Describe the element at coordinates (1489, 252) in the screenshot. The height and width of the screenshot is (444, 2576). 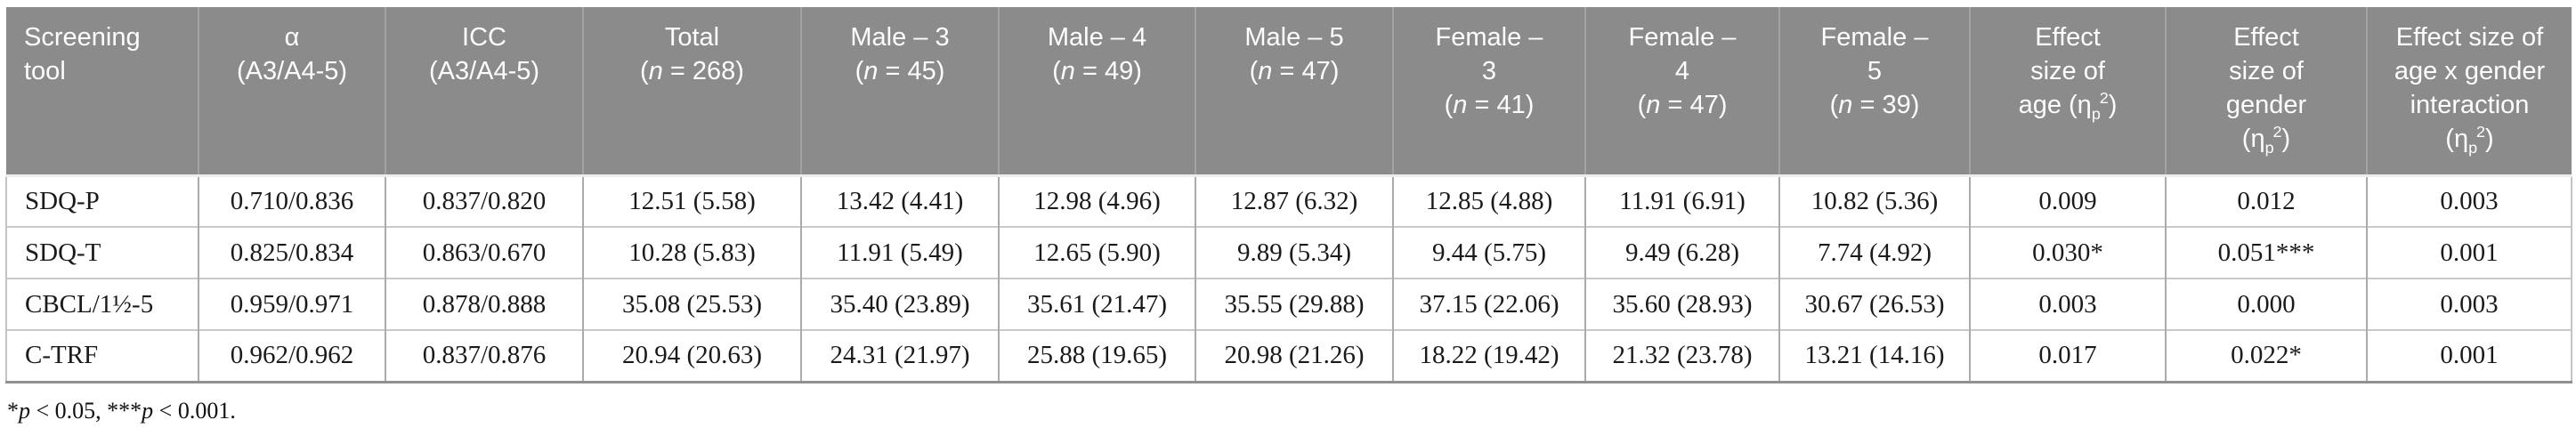
I see `cell-sdq-t-female-3: 9.44 (5.75)` at that location.